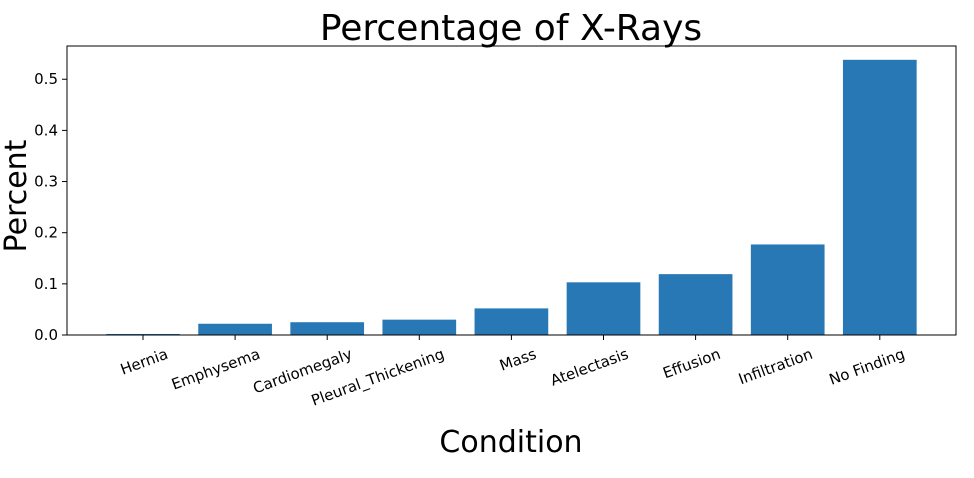 The image size is (974, 478). I want to click on y-axis-label: Percent, so click(17, 195).